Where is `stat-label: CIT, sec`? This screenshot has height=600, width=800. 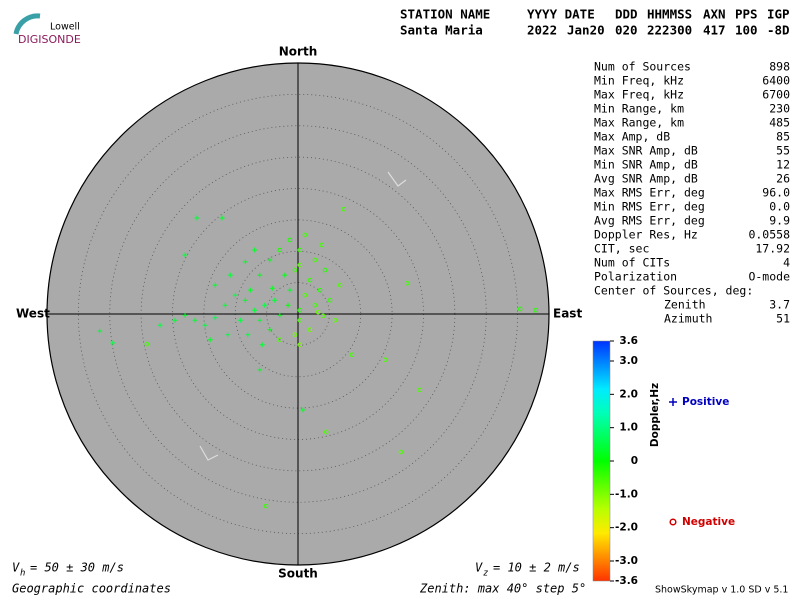 stat-label: CIT, sec is located at coordinates (621, 249).